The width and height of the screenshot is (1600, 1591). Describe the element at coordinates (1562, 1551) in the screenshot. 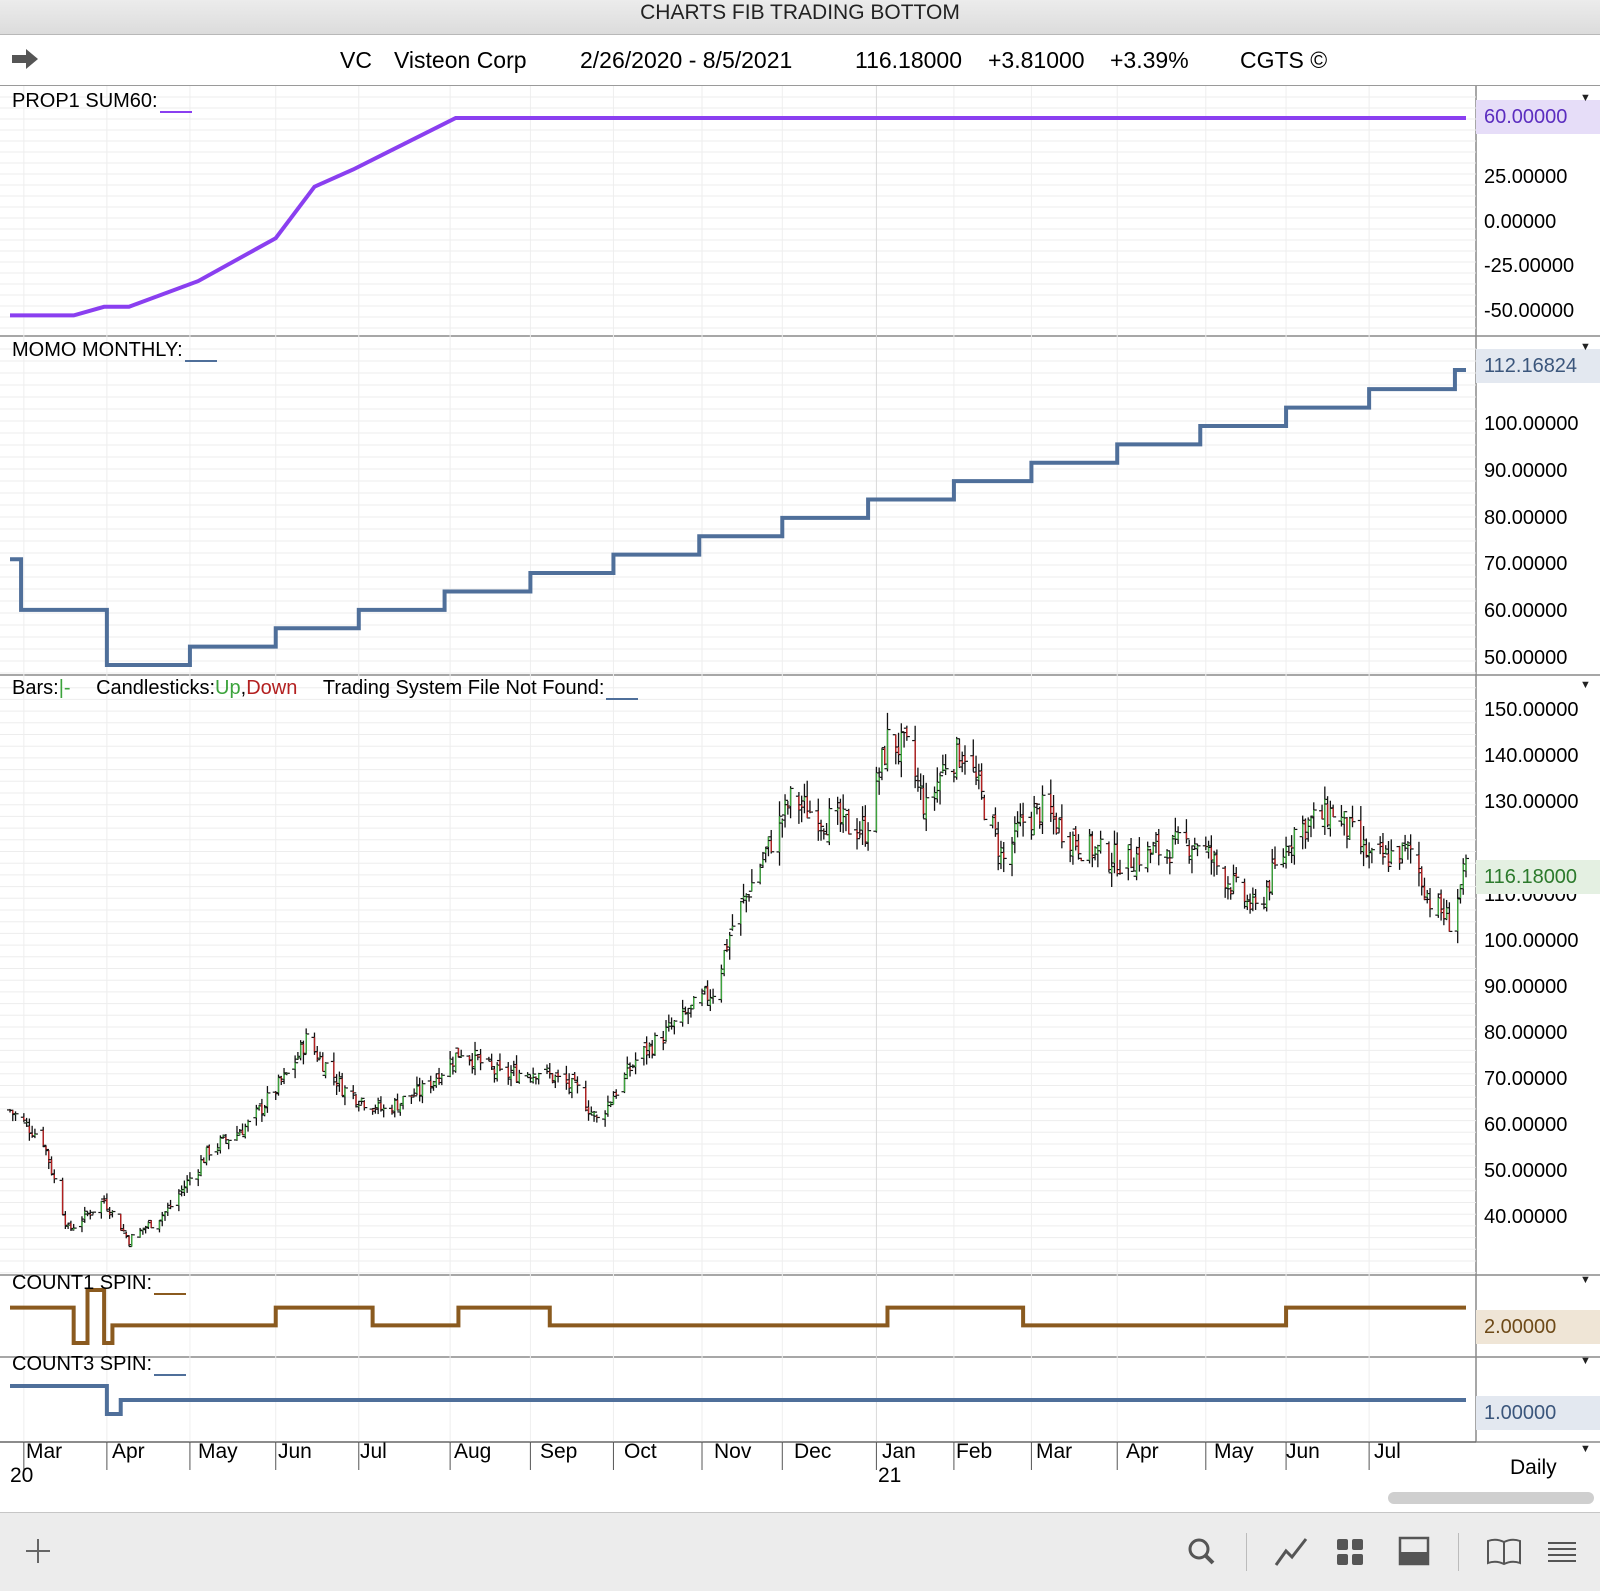

I see `menu-icon` at that location.